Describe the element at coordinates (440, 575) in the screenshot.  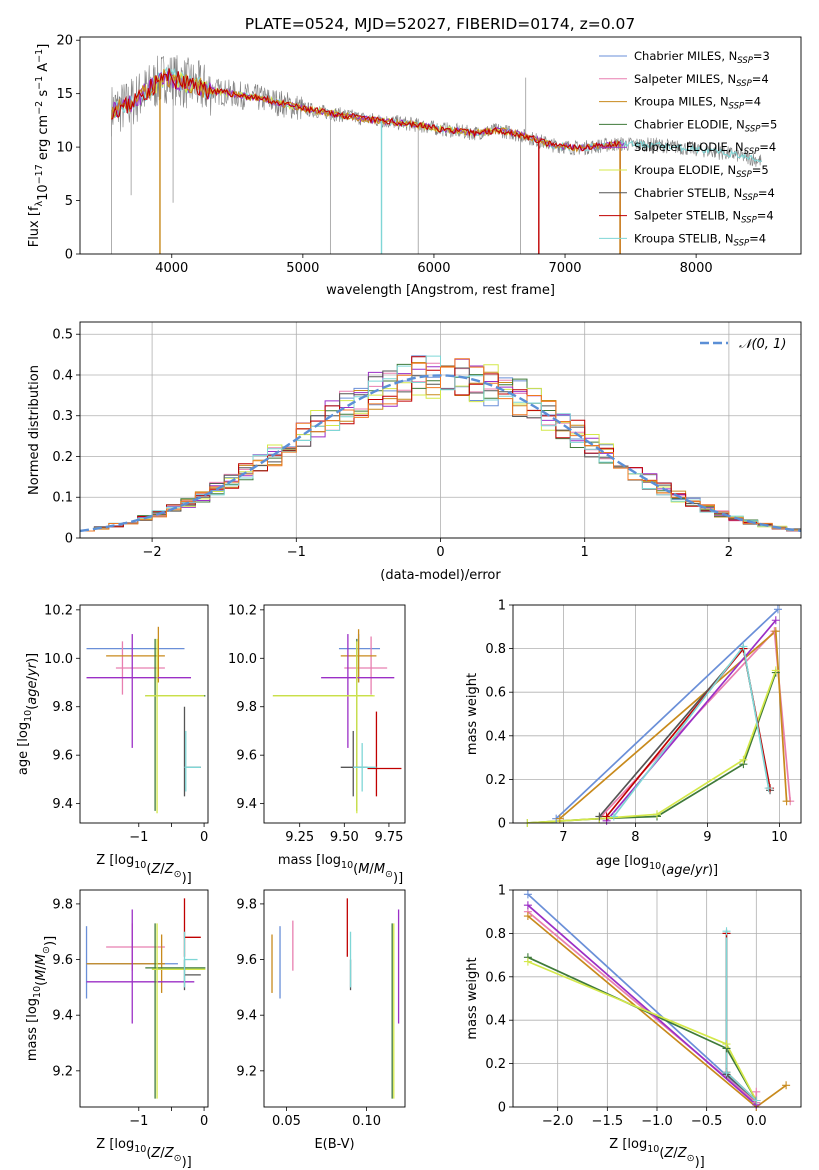
I see `x-axis-label: (data-model)/error` at that location.